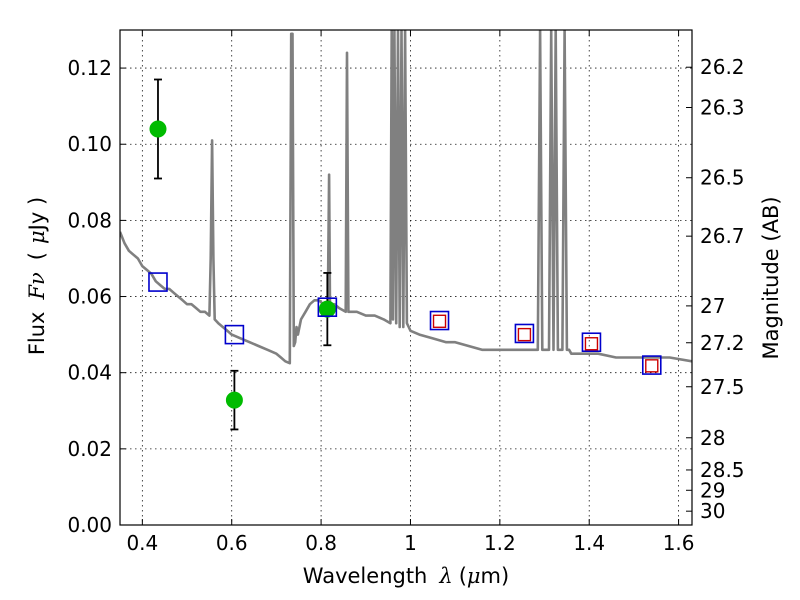 This screenshot has height=600, width=800. What do you see at coordinates (679, 543) in the screenshot?
I see `x-tick-label-6: 1.6` at bounding box center [679, 543].